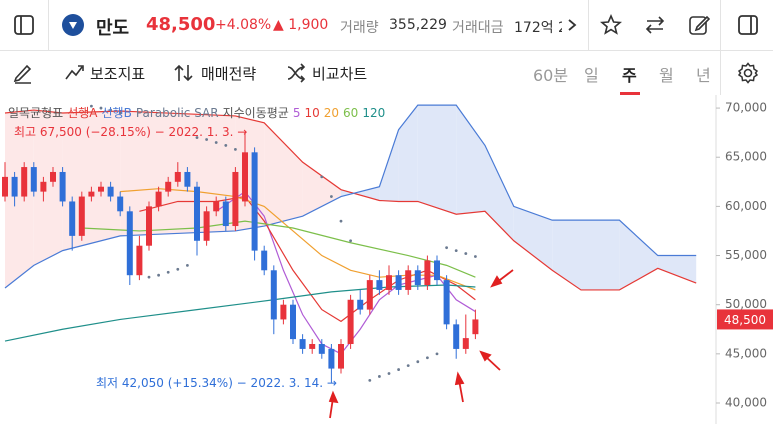  Describe the element at coordinates (296, 113) in the screenshot. I see `legend-entry: 5` at that location.